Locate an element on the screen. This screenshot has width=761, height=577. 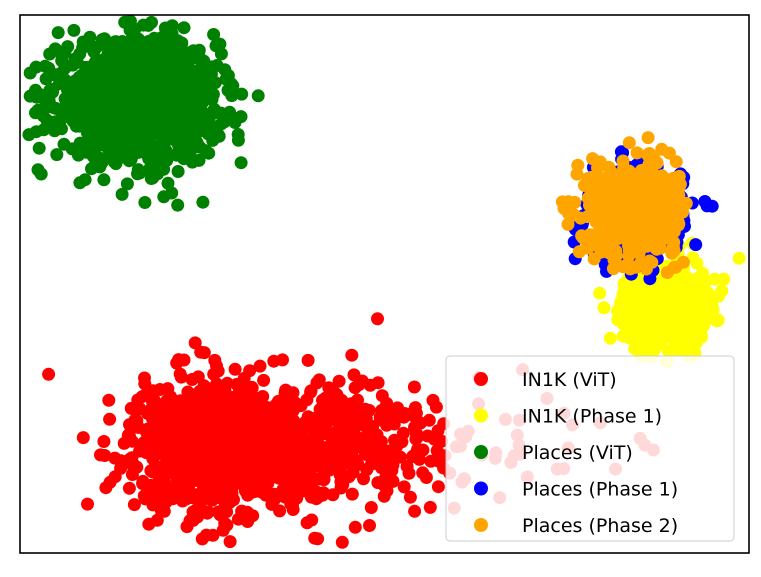
legend-label: Places (ViT) is located at coordinates (577, 453).